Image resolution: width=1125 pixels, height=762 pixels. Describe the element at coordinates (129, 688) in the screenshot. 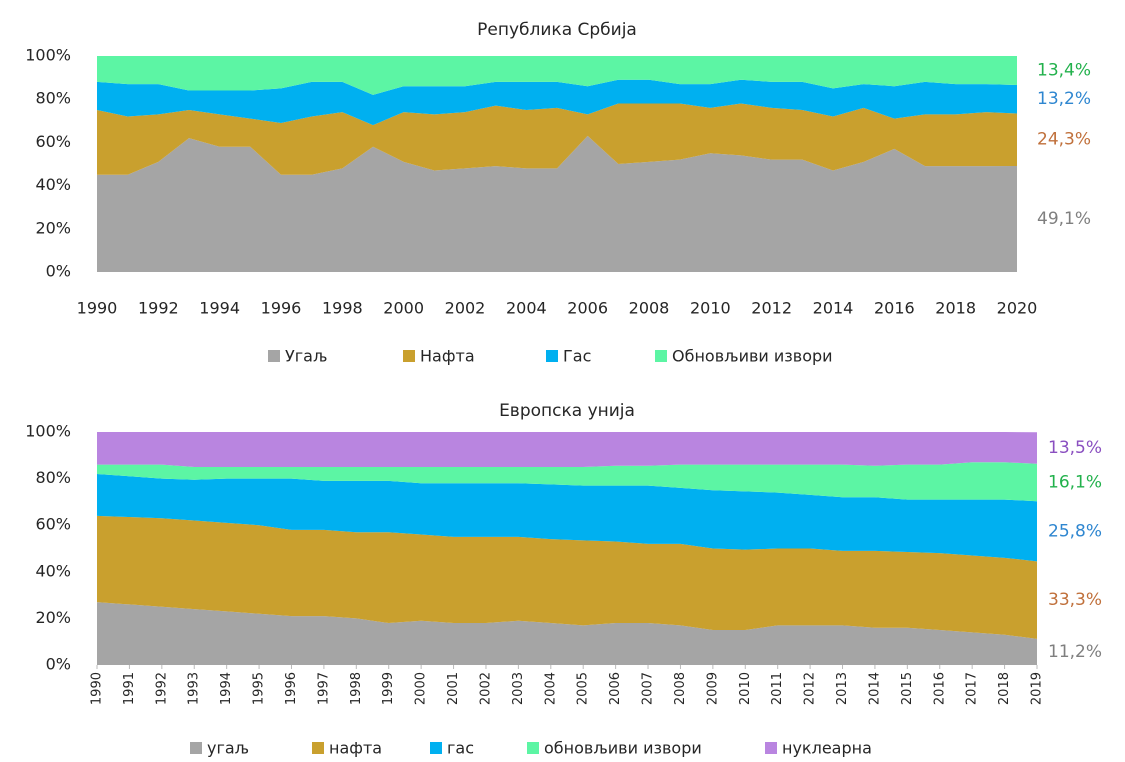

I see `x-tick-label: 1991` at that location.